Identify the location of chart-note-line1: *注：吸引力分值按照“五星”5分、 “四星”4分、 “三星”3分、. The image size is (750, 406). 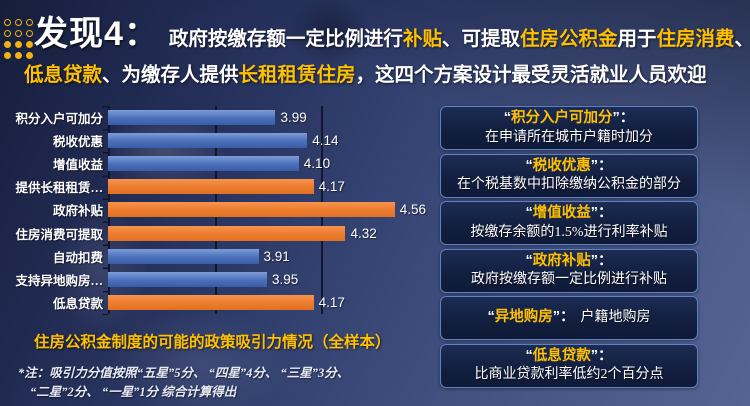
(184, 373).